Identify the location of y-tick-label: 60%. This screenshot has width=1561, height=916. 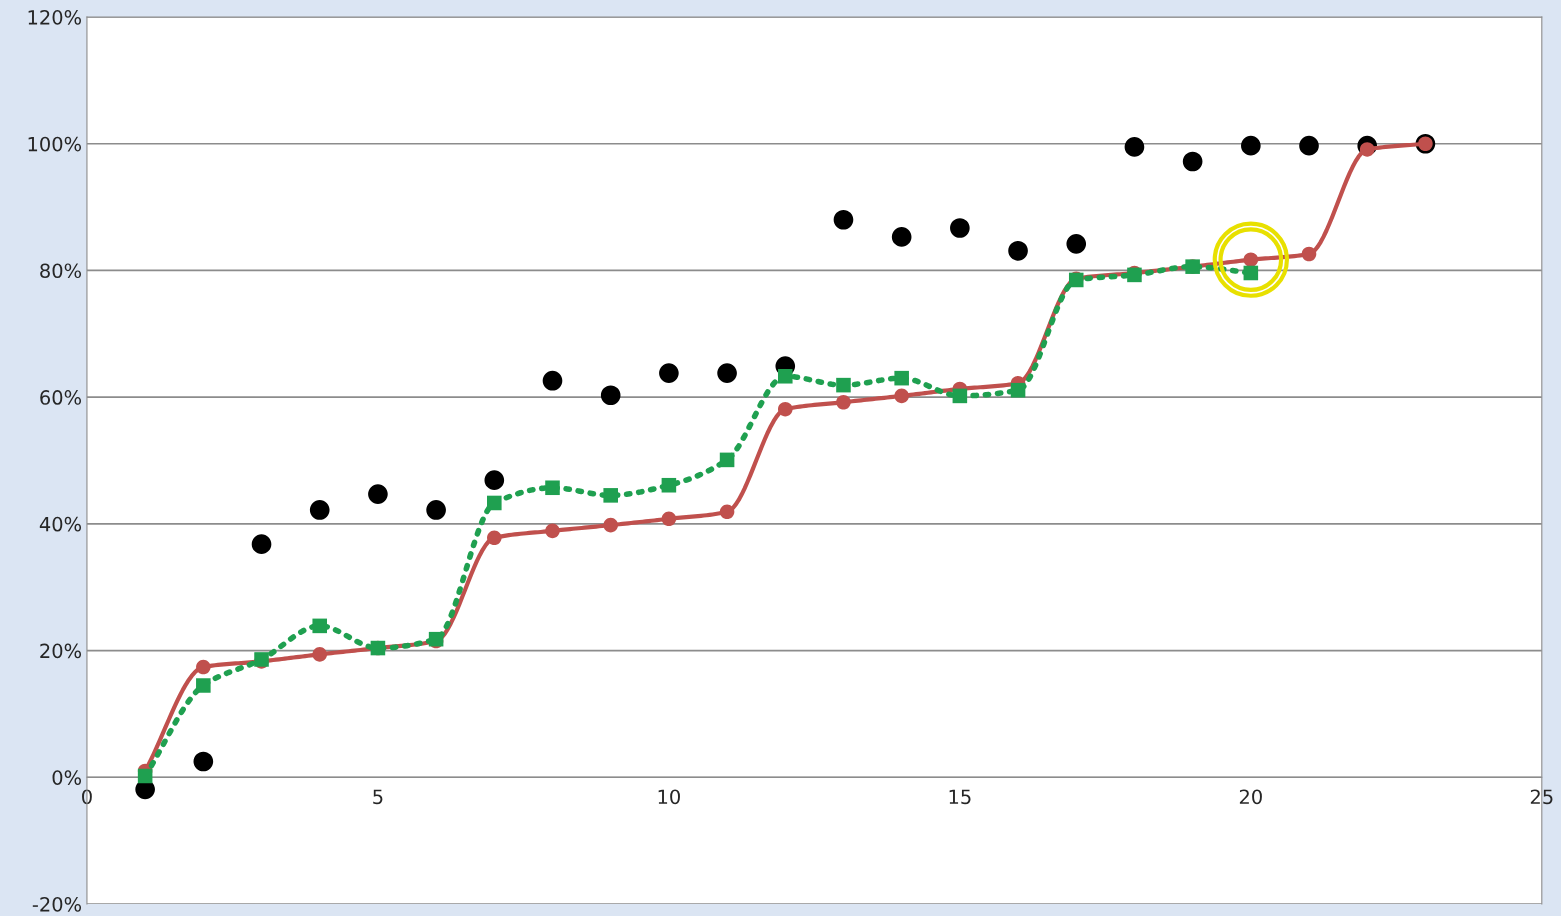
(61, 397).